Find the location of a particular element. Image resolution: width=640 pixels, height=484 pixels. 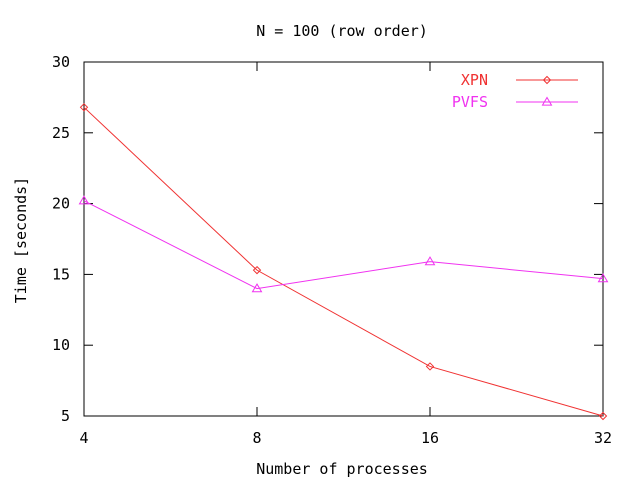

legend: XPN PVFS is located at coordinates (515, 91).